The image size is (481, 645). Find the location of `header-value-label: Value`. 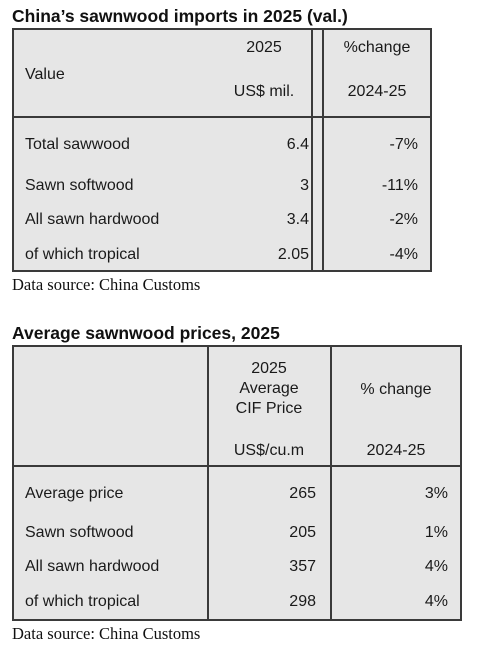

header-value-label: Value is located at coordinates (45, 74).